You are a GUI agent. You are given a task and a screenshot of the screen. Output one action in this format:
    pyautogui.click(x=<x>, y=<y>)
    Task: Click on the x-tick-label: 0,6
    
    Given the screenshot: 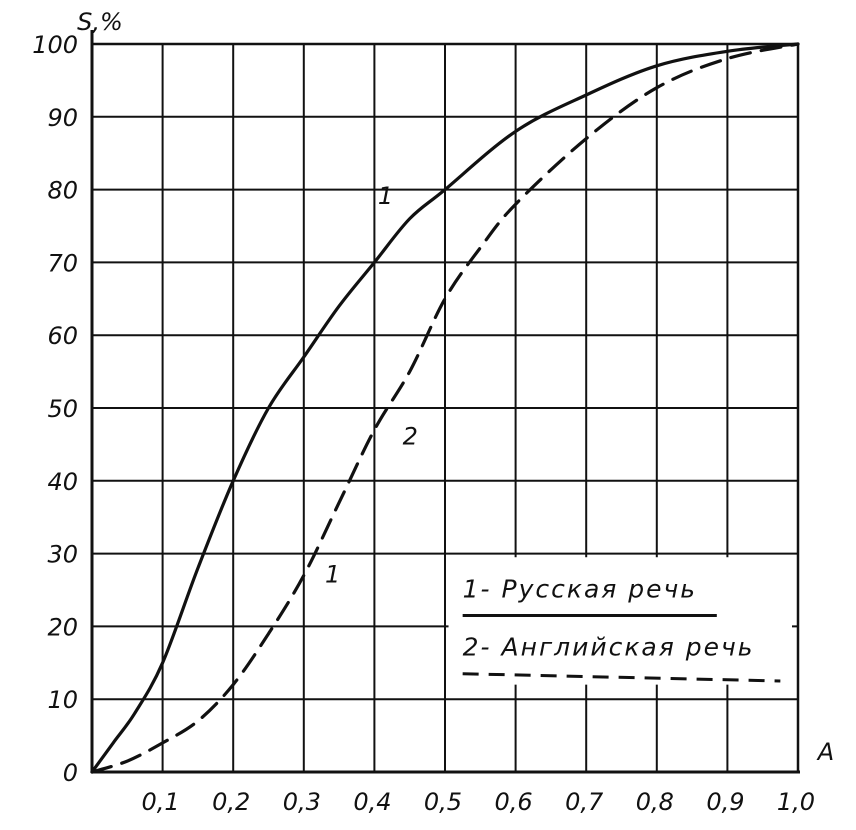 What is the action you would take?
    pyautogui.click(x=514, y=802)
    